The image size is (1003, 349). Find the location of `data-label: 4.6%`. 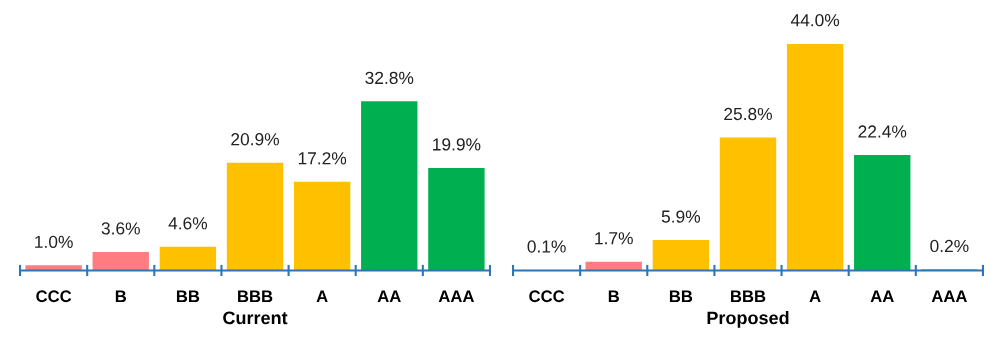

data-label: 4.6% is located at coordinates (188, 223).